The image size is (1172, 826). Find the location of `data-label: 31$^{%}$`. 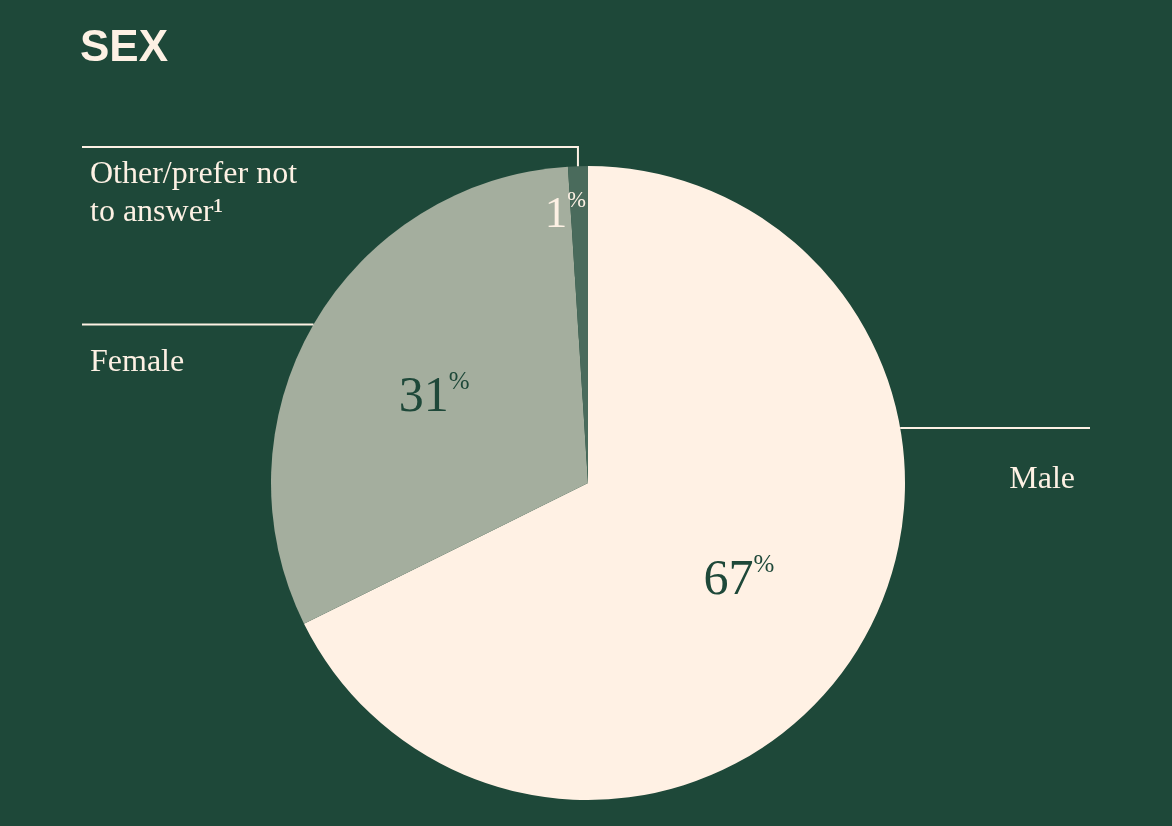

data-label: 31$^{%}$ is located at coordinates (434, 394).